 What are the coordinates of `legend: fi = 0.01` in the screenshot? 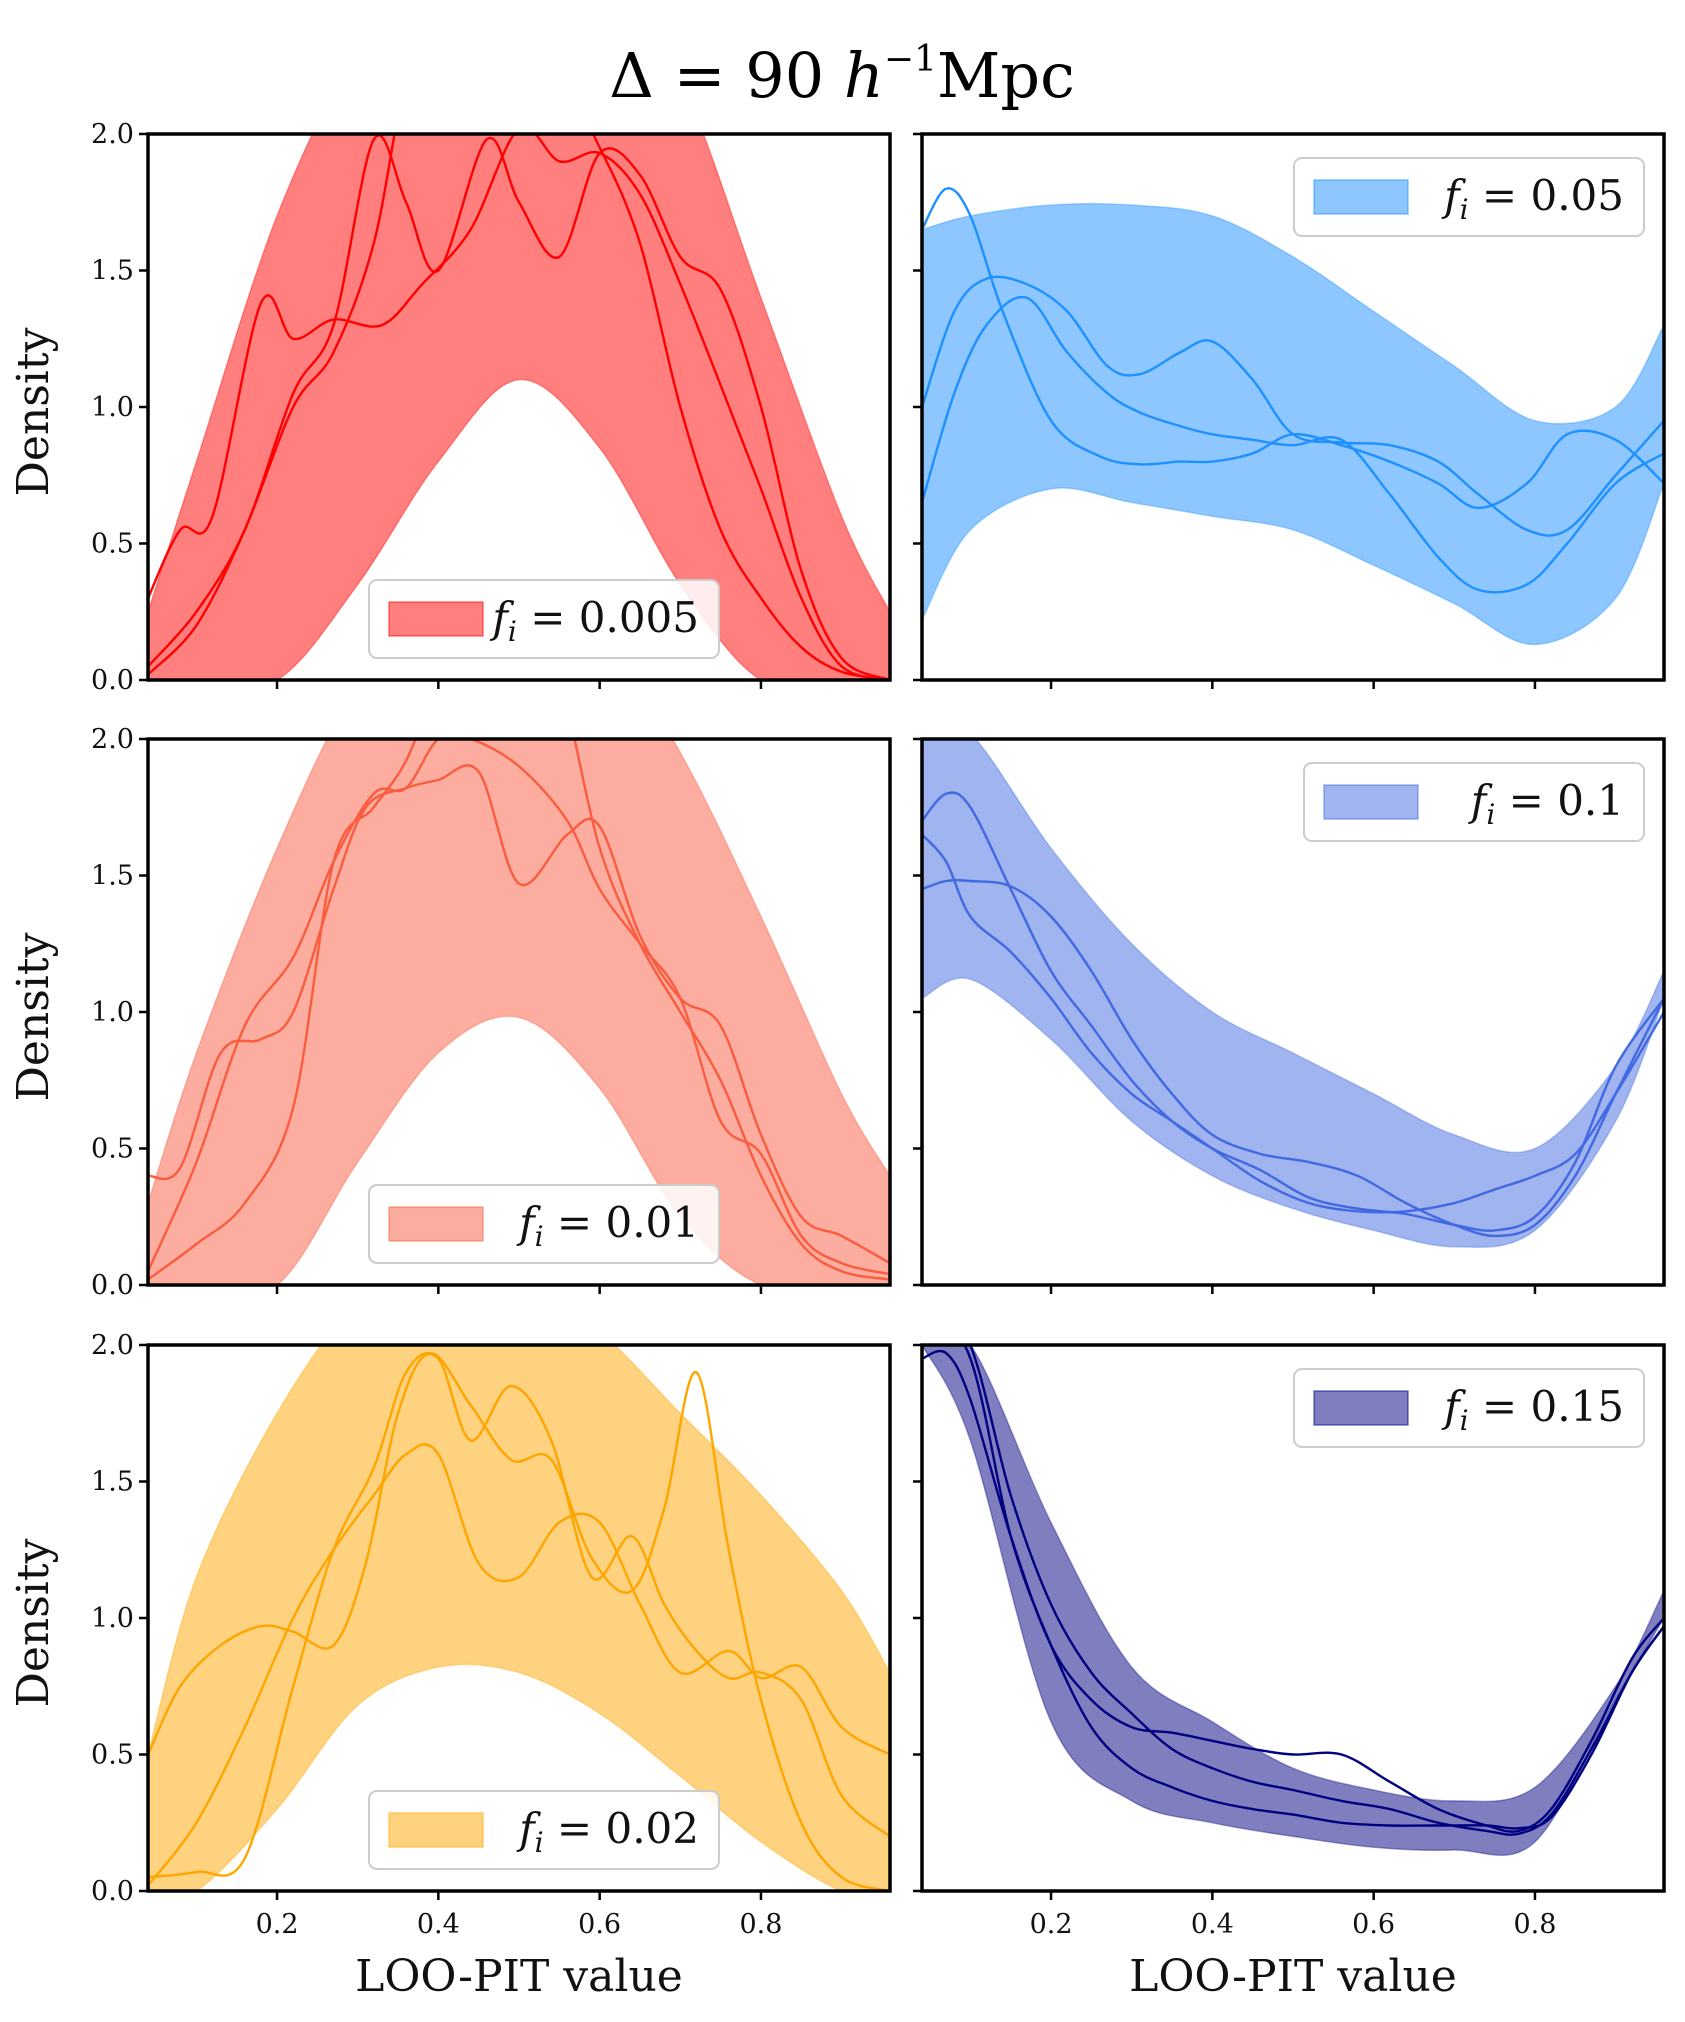 It's located at (544, 1224).